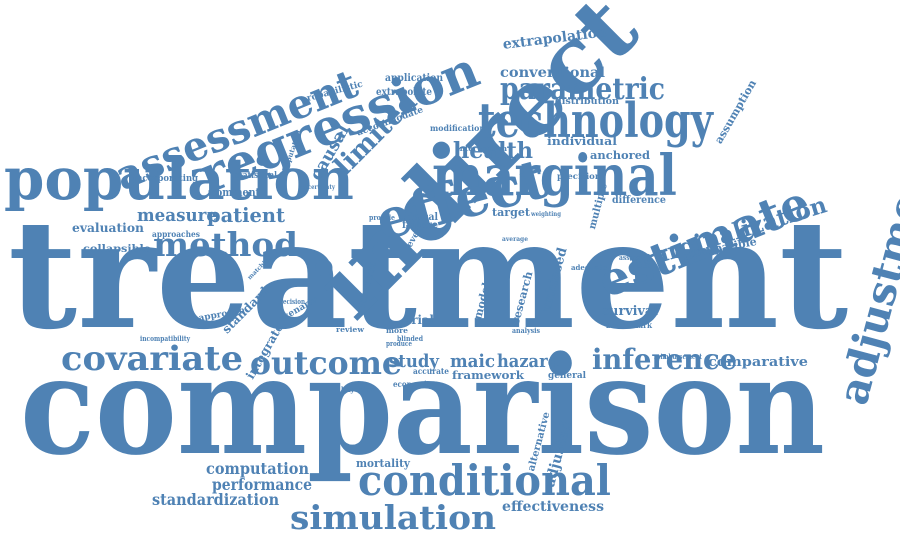  Describe the element at coordinates (166, 179) in the screenshot. I see `word-incorporating: incorporating` at that location.